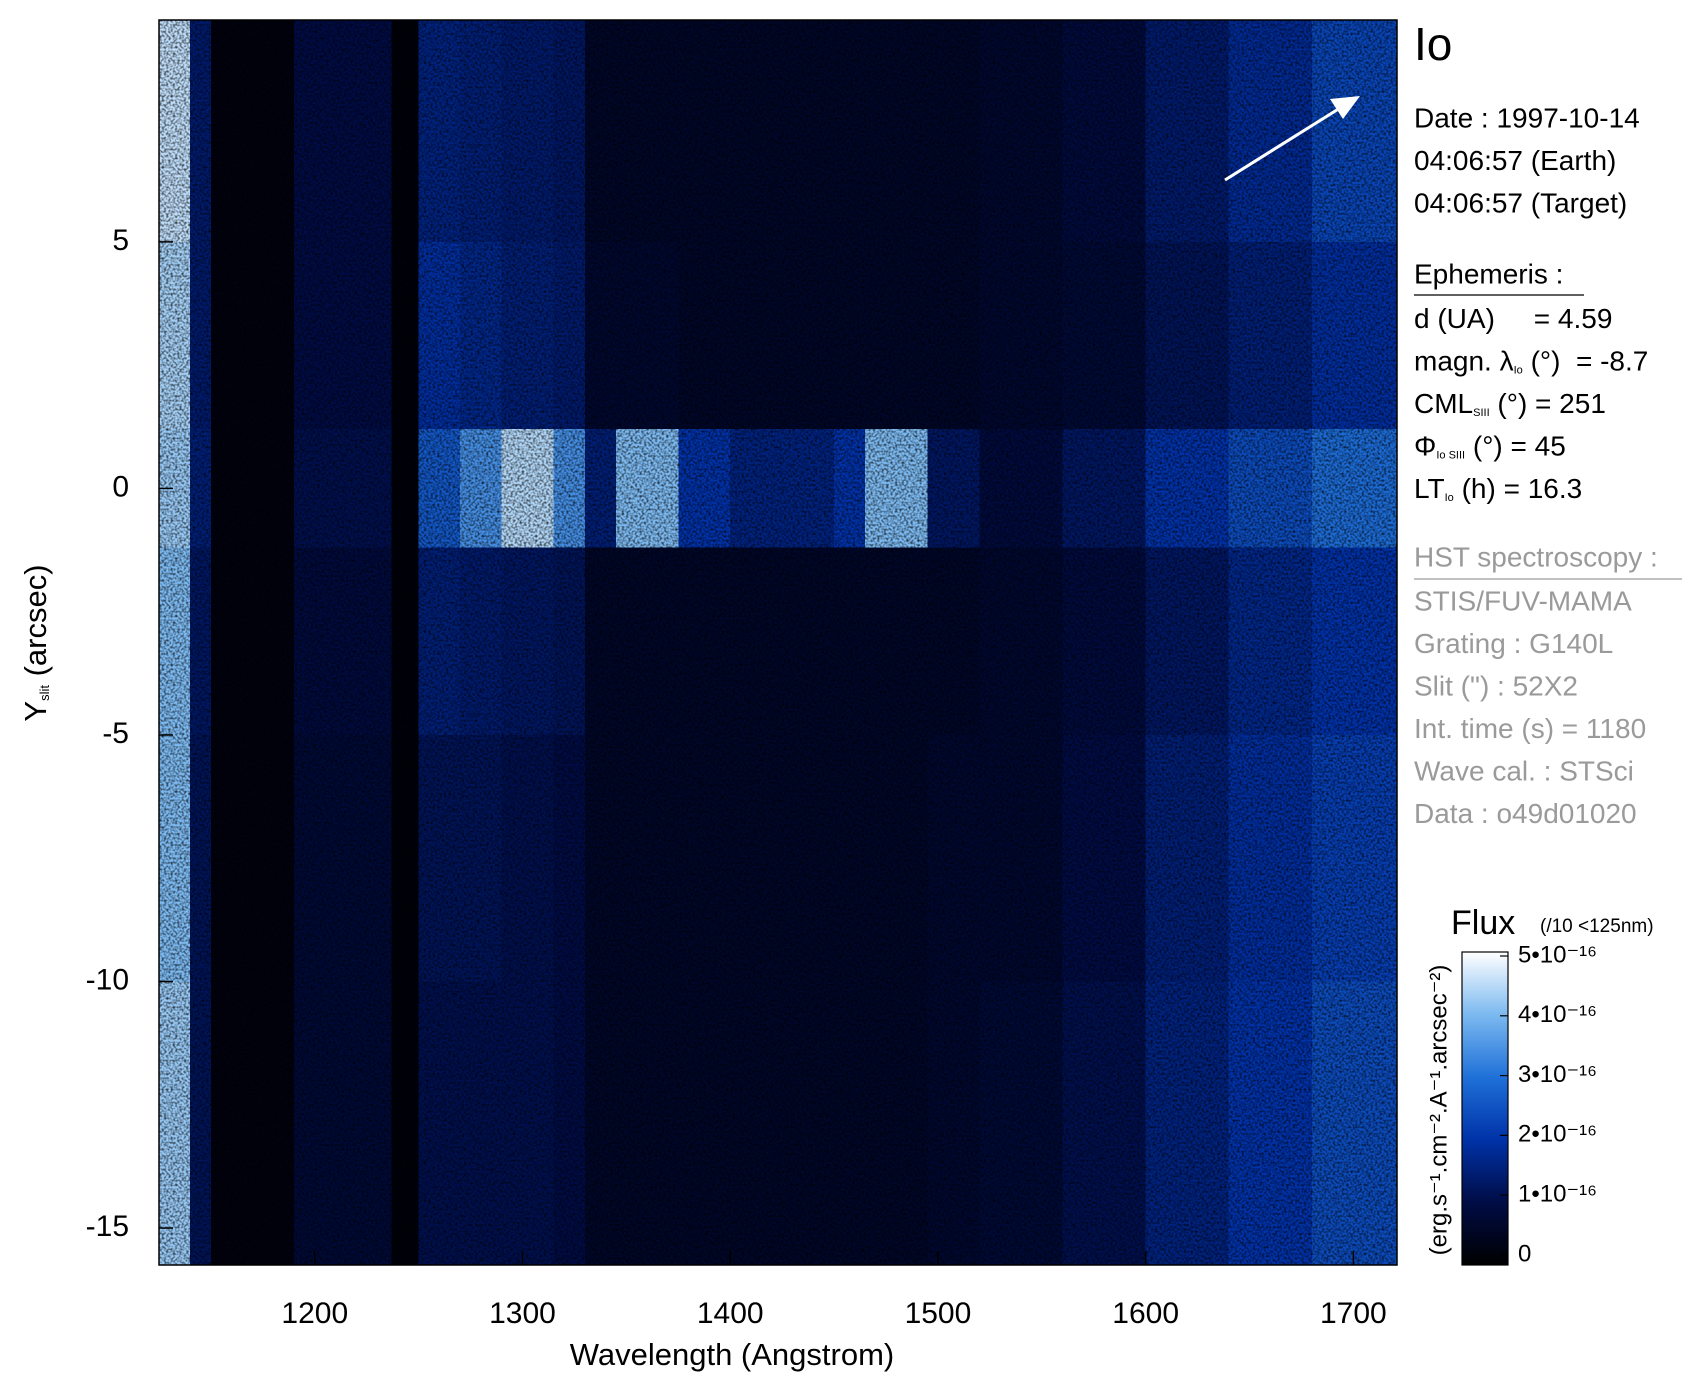  What do you see at coordinates (1145, 1313) in the screenshot?
I see `x-tick-label: 1600` at bounding box center [1145, 1313].